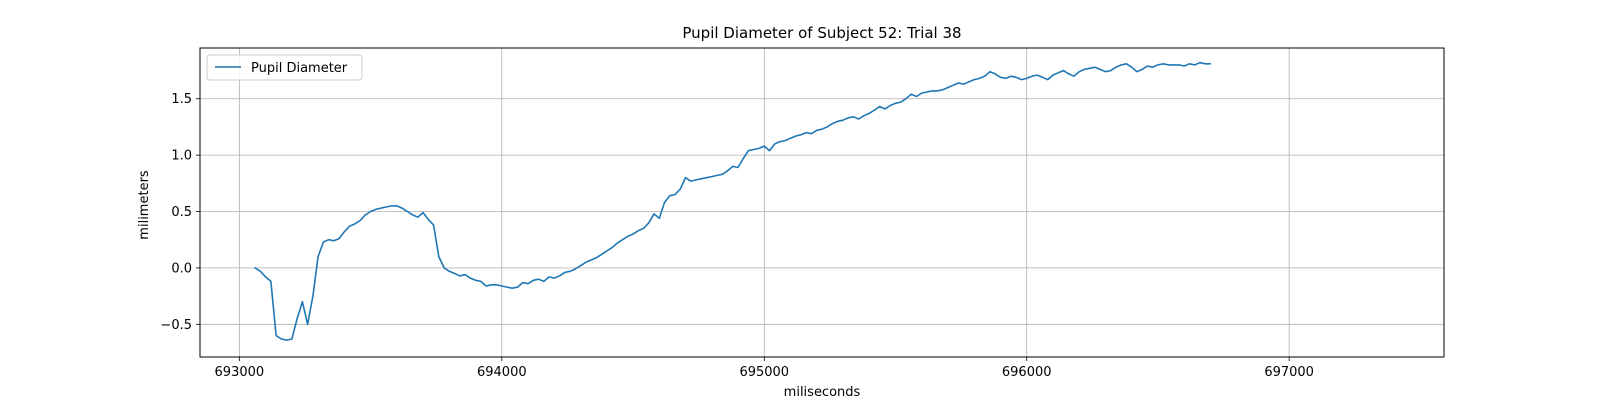  Describe the element at coordinates (764, 372) in the screenshot. I see `x-tick-label: 695000` at that location.